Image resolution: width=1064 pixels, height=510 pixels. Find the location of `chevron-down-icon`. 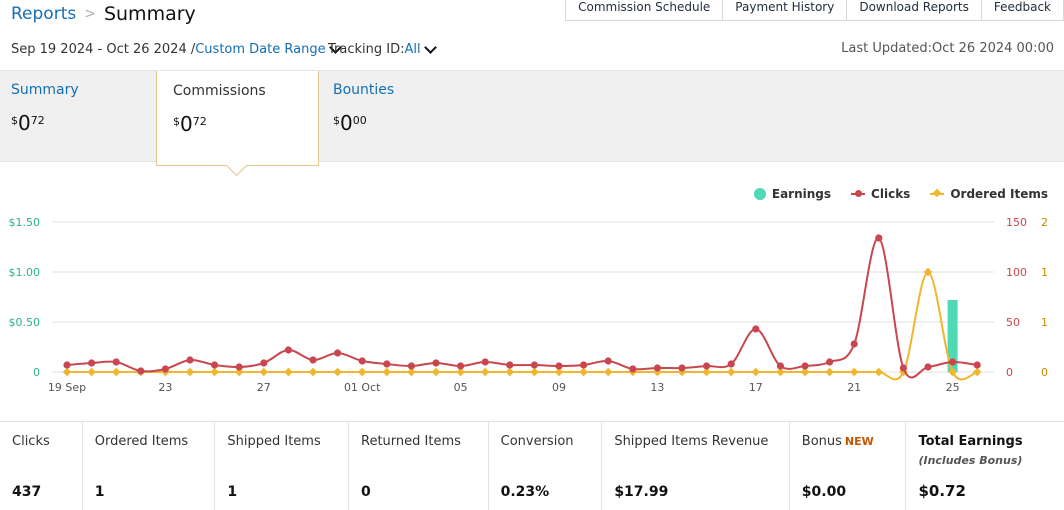

chevron-down-icon is located at coordinates (430, 47).